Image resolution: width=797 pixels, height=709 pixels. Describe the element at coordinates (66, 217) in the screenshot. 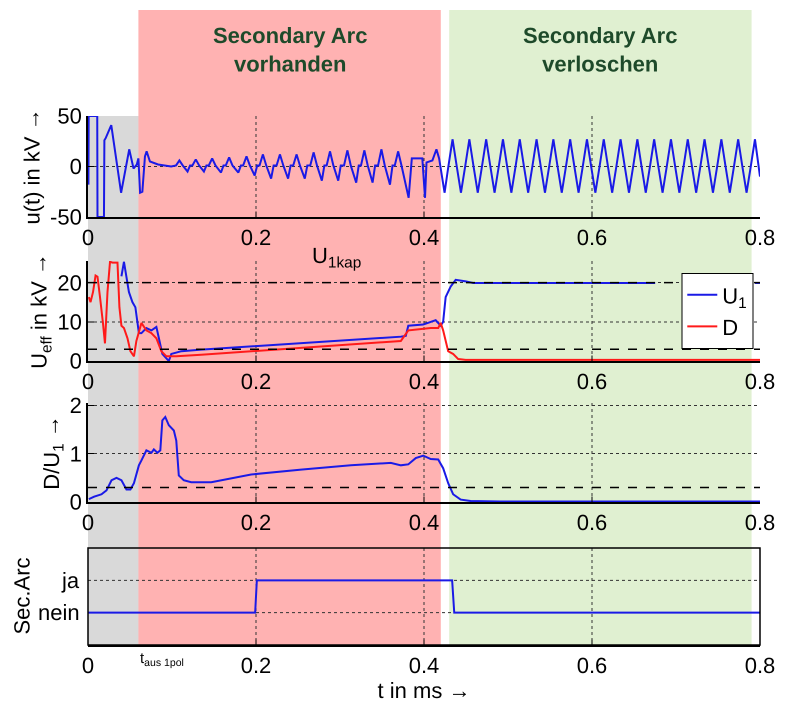

I see `y-tick-label: -50` at that location.